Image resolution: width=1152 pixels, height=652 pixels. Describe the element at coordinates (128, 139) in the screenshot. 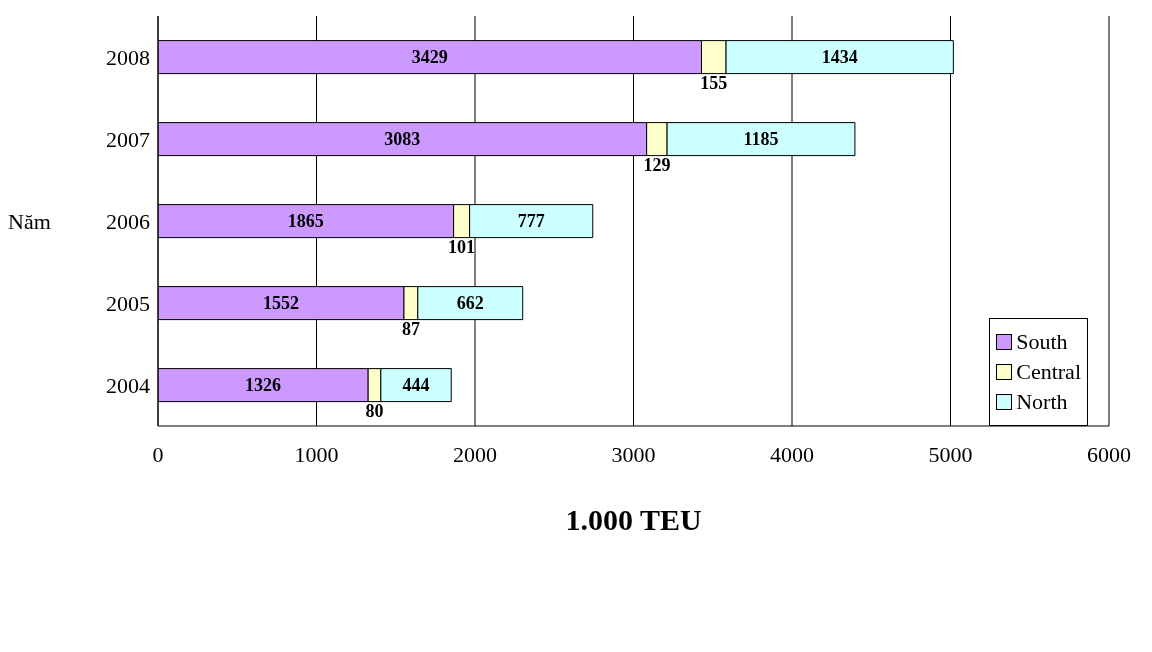

I see `y-tick-label: 2007` at that location.